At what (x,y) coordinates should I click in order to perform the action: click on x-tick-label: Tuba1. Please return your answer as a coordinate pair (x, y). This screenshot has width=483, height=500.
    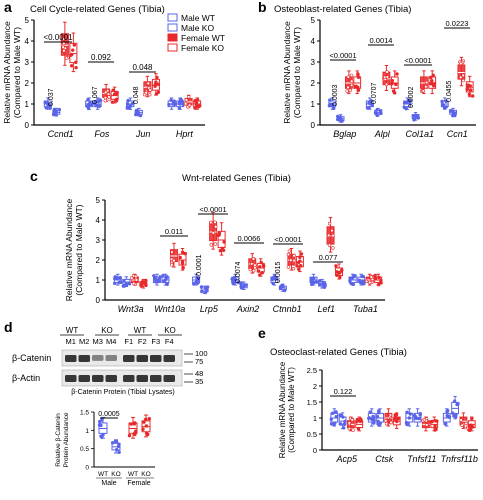
    Looking at the image, I should click on (365, 309).